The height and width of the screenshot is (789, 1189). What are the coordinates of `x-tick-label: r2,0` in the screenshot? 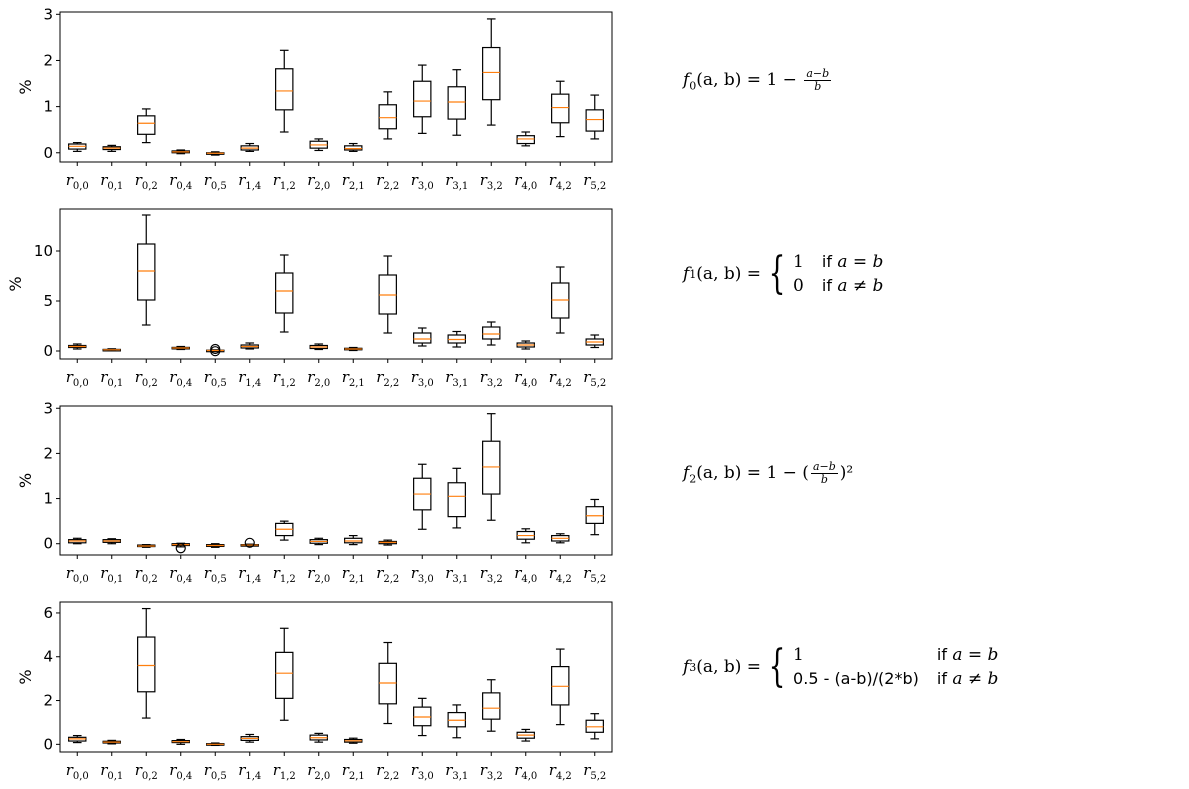 It's located at (318, 378).